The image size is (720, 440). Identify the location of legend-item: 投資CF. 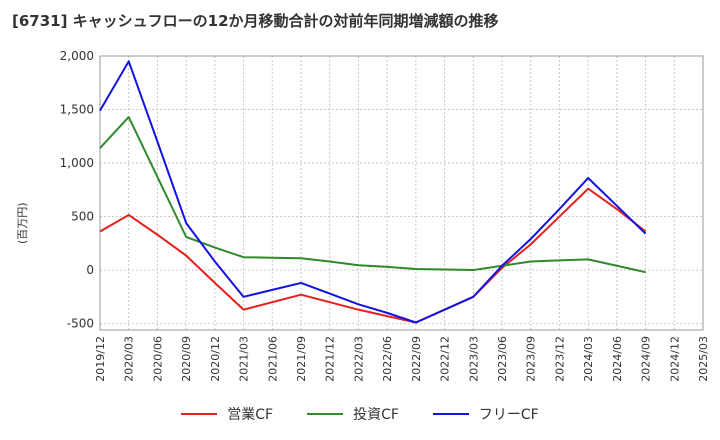
(353, 414).